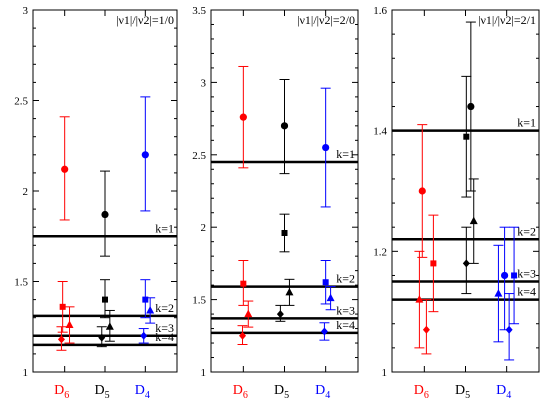  Describe the element at coordinates (145, 20) in the screenshot. I see `panel-title: |ν1|/|ν2|=1/0` at that location.